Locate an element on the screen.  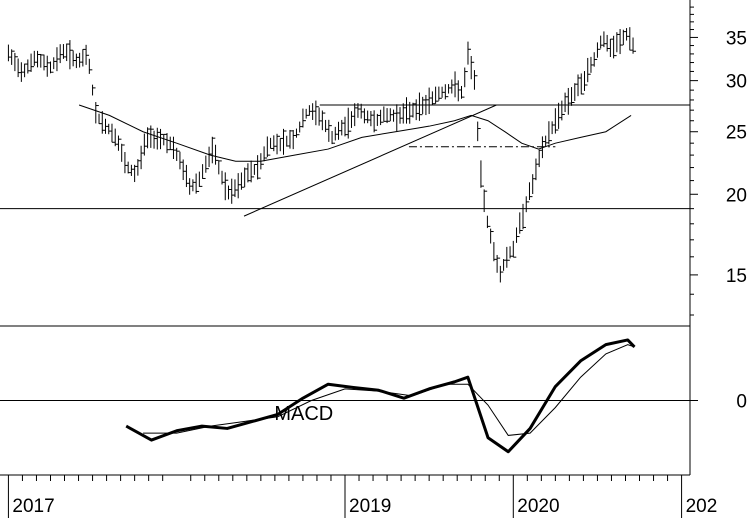
x-tick-label: 2020 is located at coordinates (538, 506).